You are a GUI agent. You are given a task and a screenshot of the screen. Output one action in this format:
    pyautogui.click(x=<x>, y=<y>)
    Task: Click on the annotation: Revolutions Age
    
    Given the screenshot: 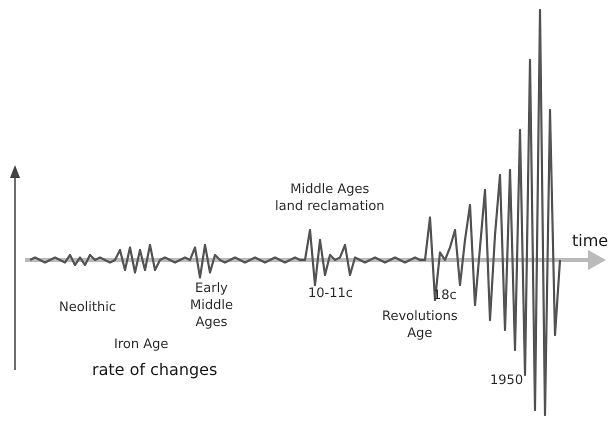 What is the action you would take?
    pyautogui.click(x=420, y=325)
    